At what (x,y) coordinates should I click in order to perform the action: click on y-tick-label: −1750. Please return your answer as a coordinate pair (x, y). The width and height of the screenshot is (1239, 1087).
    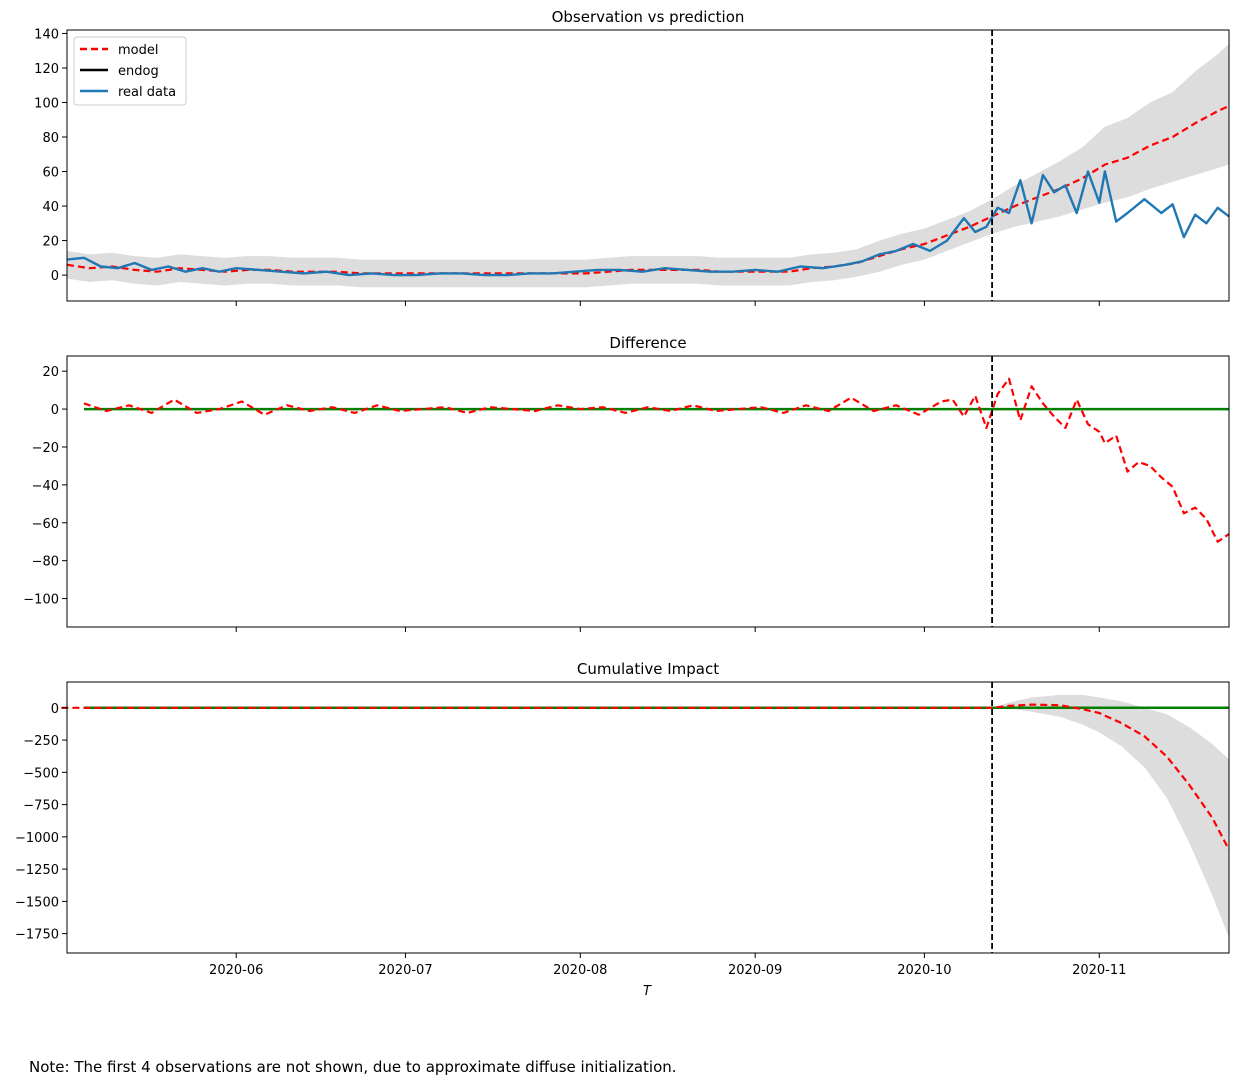
    Looking at the image, I should click on (37, 935).